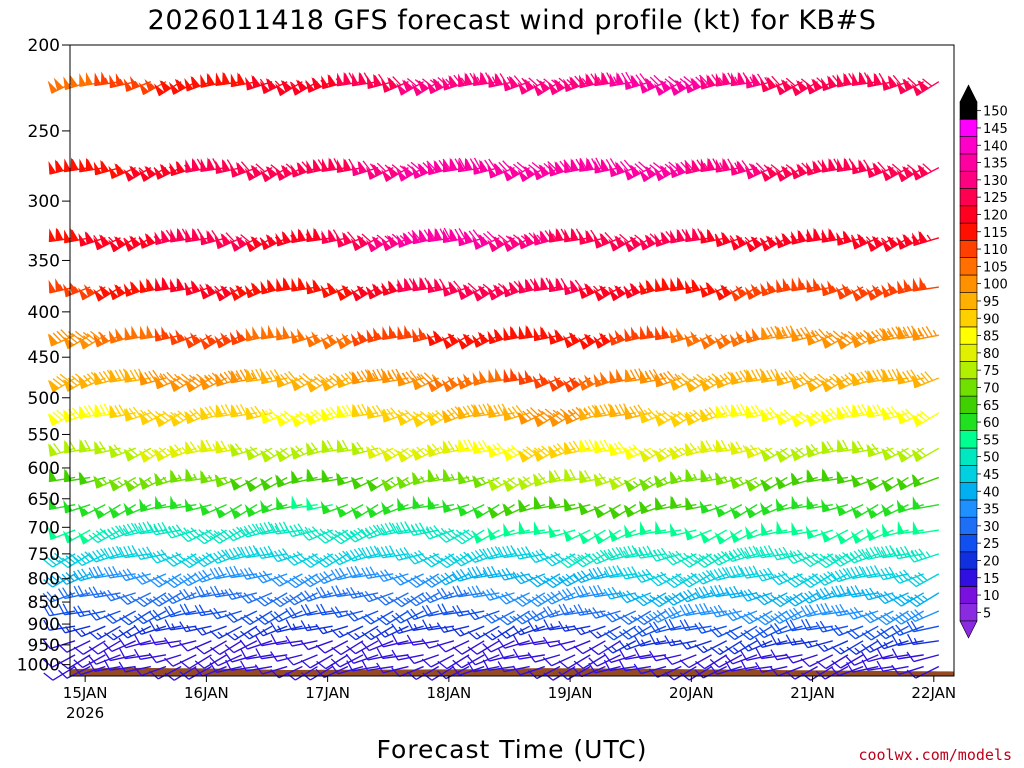 The image size is (1024, 768). I want to click on x-tick-label: 17JAN, so click(327, 693).